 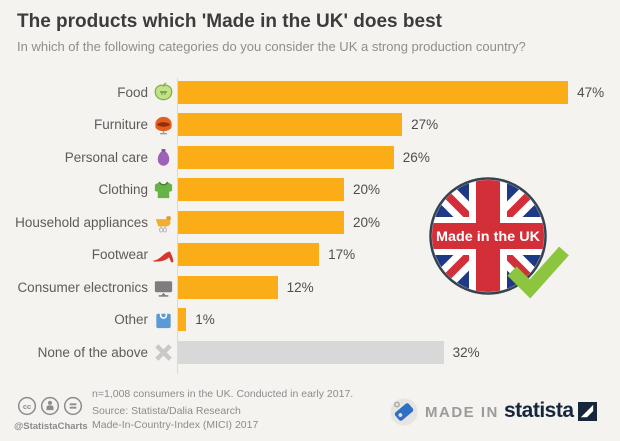 I want to click on sweater-icon, so click(x=163, y=189).